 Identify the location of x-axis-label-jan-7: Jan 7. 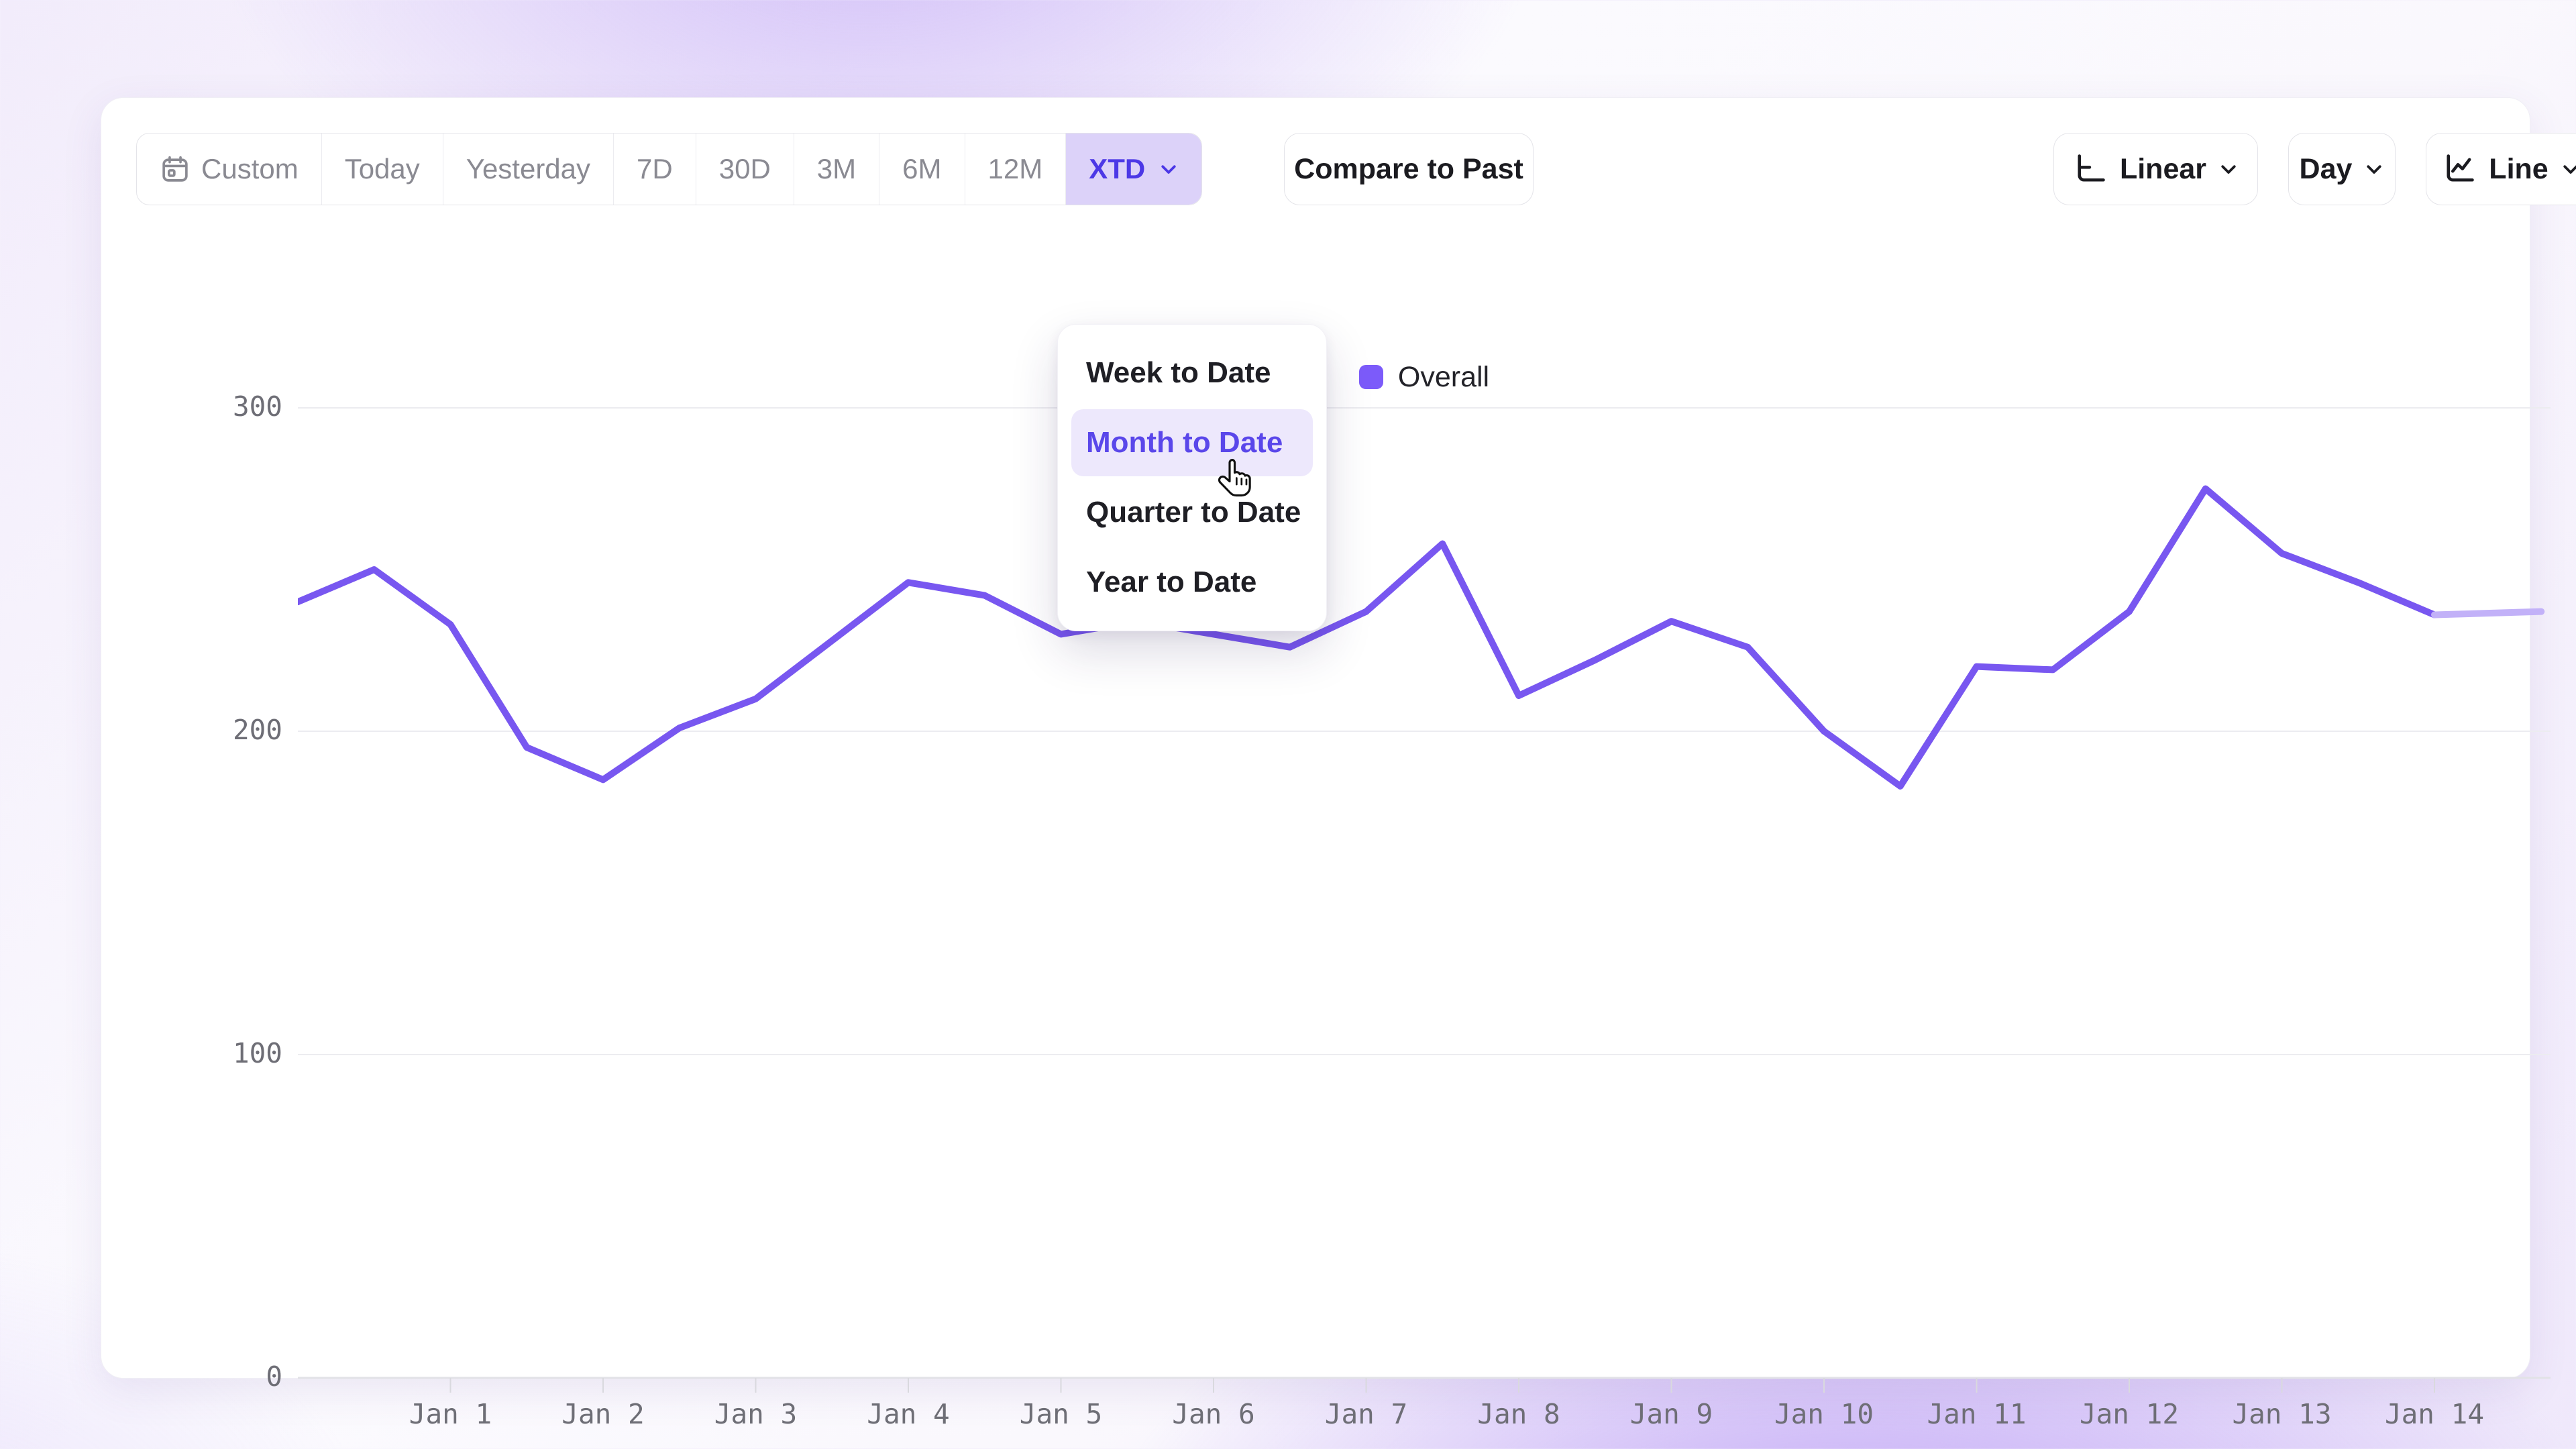
(1366, 1414).